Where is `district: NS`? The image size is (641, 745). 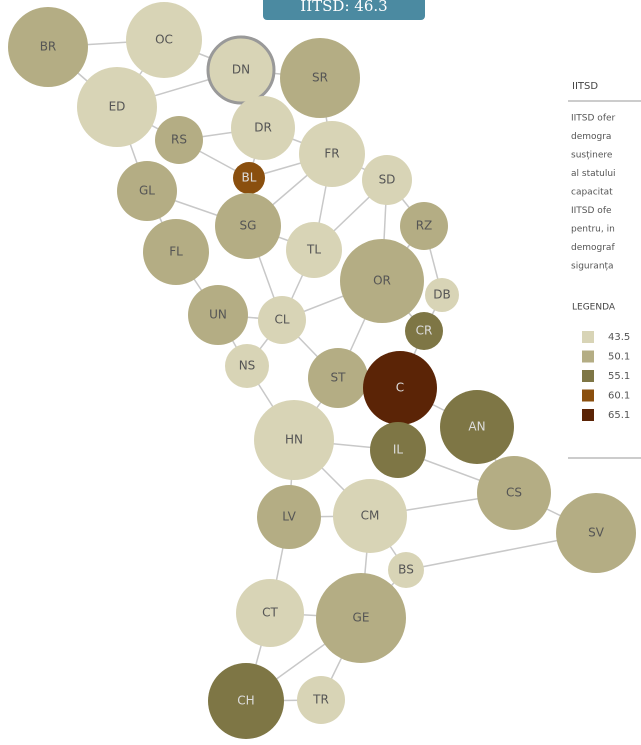 district: NS is located at coordinates (247, 366).